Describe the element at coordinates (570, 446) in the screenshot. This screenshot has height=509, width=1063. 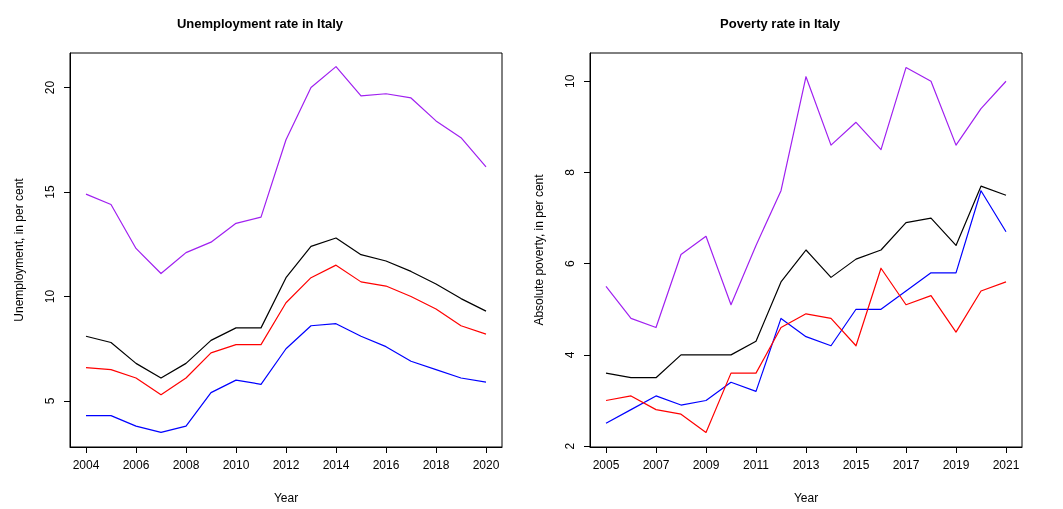
I see `y-tick-label: 2` at that location.